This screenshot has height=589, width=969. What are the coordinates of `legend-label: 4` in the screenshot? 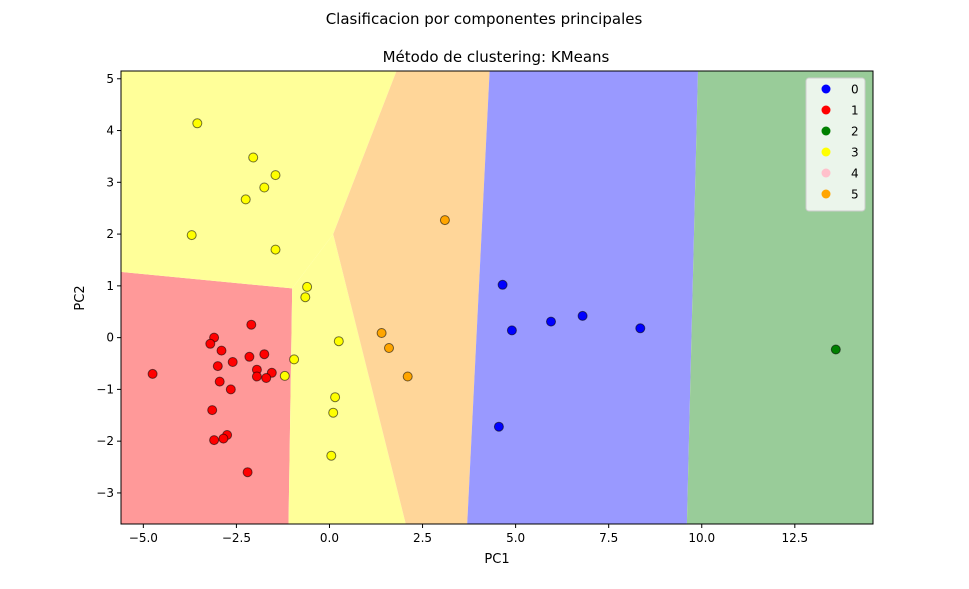 It's located at (855, 174).